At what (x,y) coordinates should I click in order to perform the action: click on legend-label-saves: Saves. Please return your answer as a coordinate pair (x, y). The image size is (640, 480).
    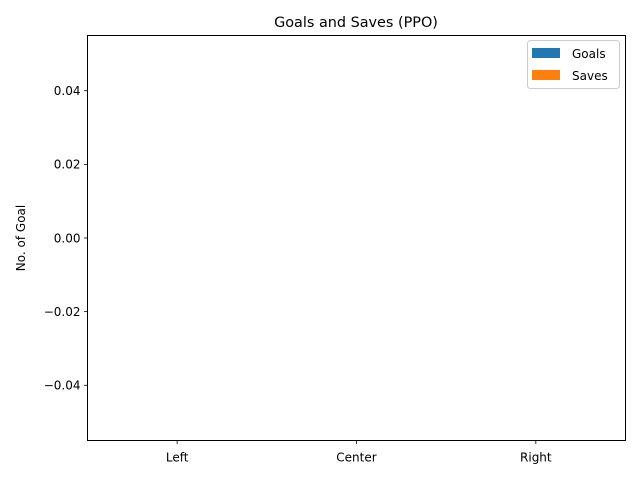
    Looking at the image, I should click on (590, 76).